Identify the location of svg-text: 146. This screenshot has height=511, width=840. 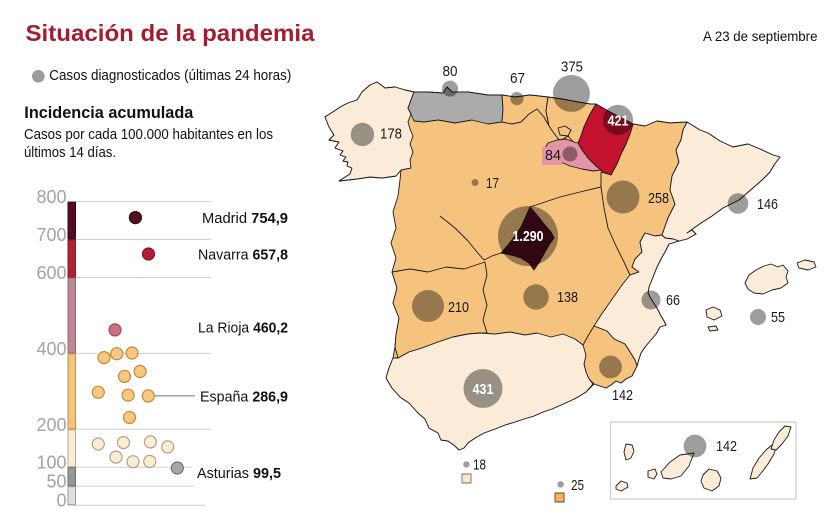
(767, 204).